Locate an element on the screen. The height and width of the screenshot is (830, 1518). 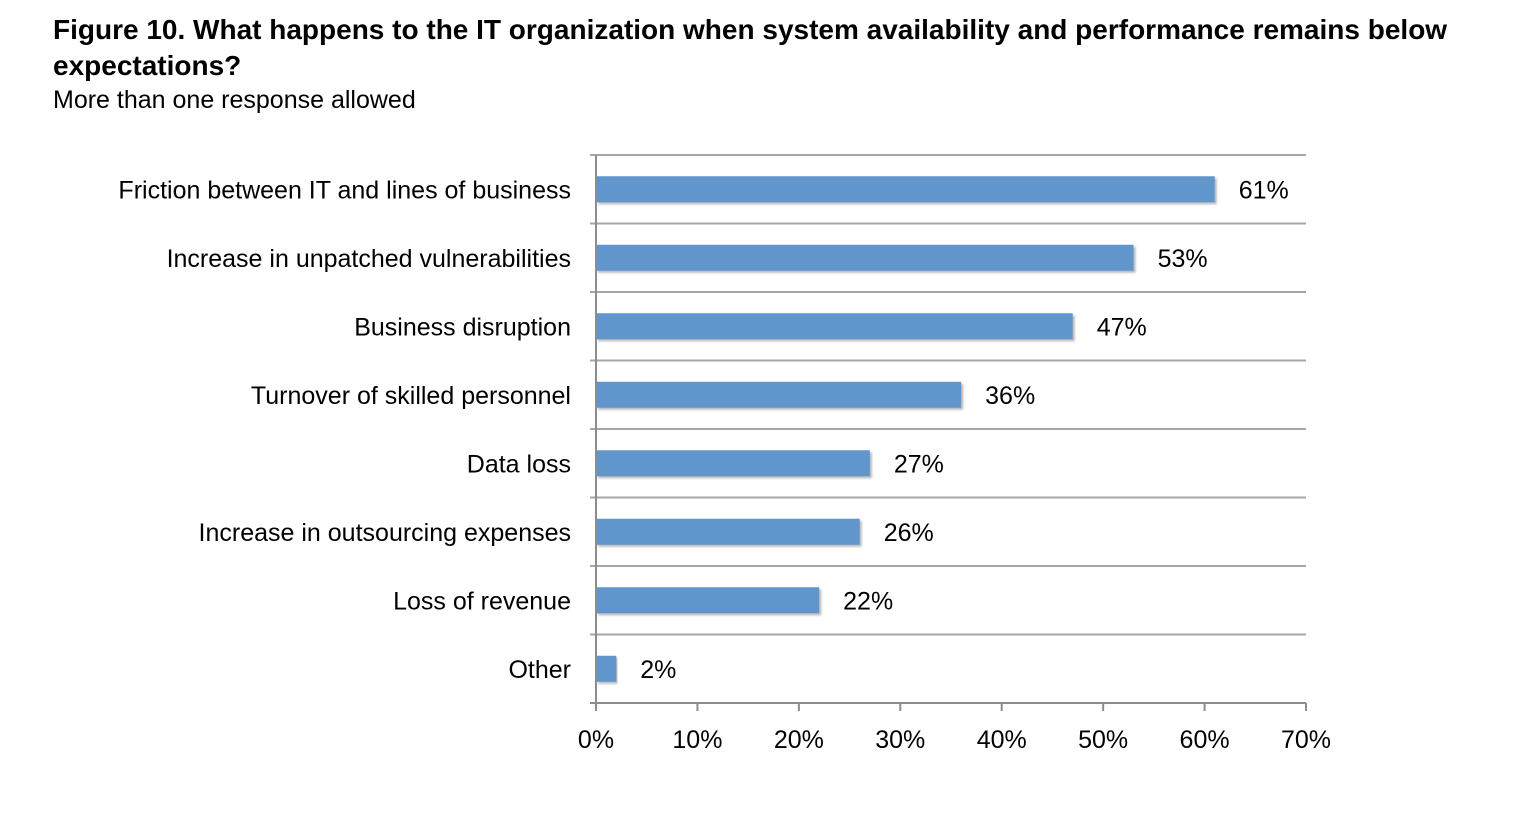
x-tick-label: 10% is located at coordinates (697, 740).